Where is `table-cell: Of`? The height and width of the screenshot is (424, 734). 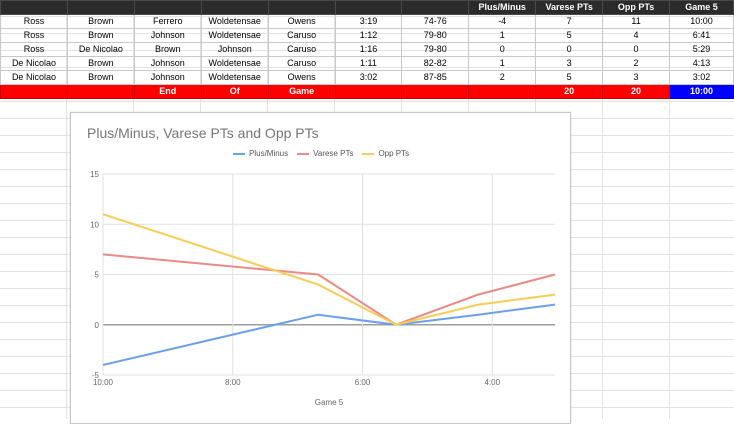
table-cell: Of is located at coordinates (234, 91).